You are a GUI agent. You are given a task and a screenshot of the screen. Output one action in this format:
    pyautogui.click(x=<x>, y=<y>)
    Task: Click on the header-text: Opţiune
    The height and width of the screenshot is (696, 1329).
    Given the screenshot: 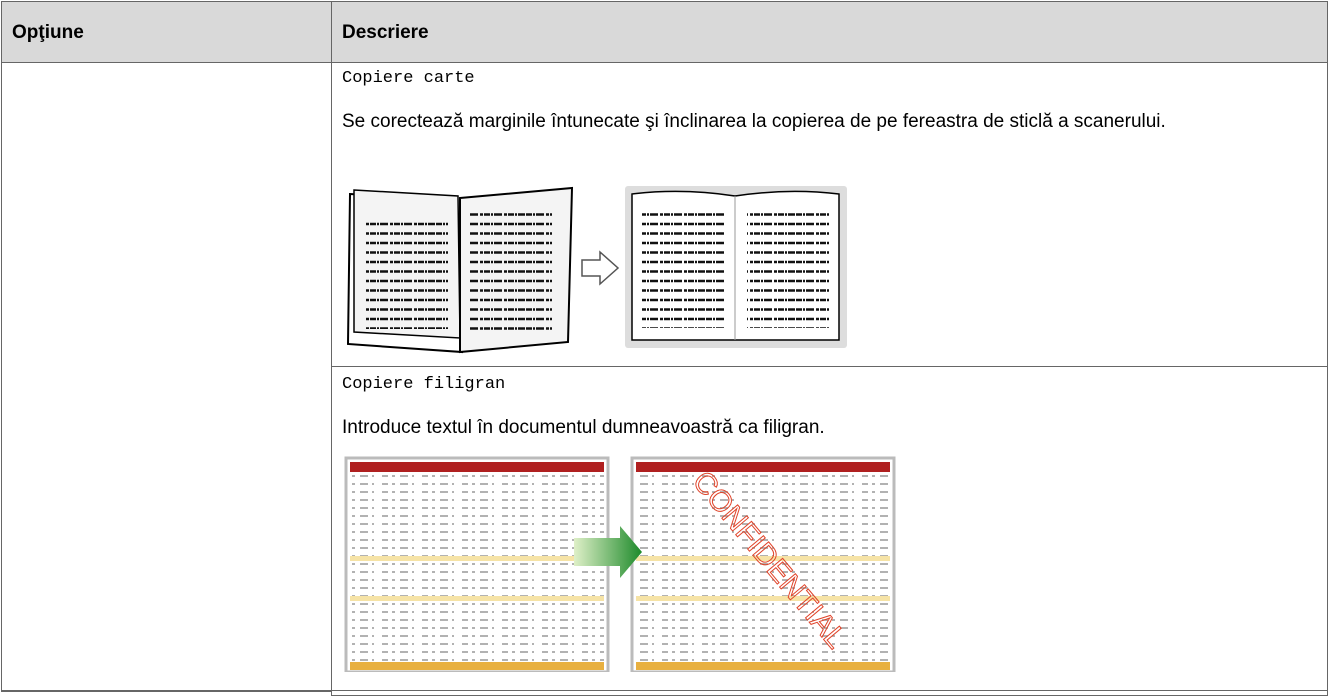 What is the action you would take?
    pyautogui.click(x=48, y=32)
    